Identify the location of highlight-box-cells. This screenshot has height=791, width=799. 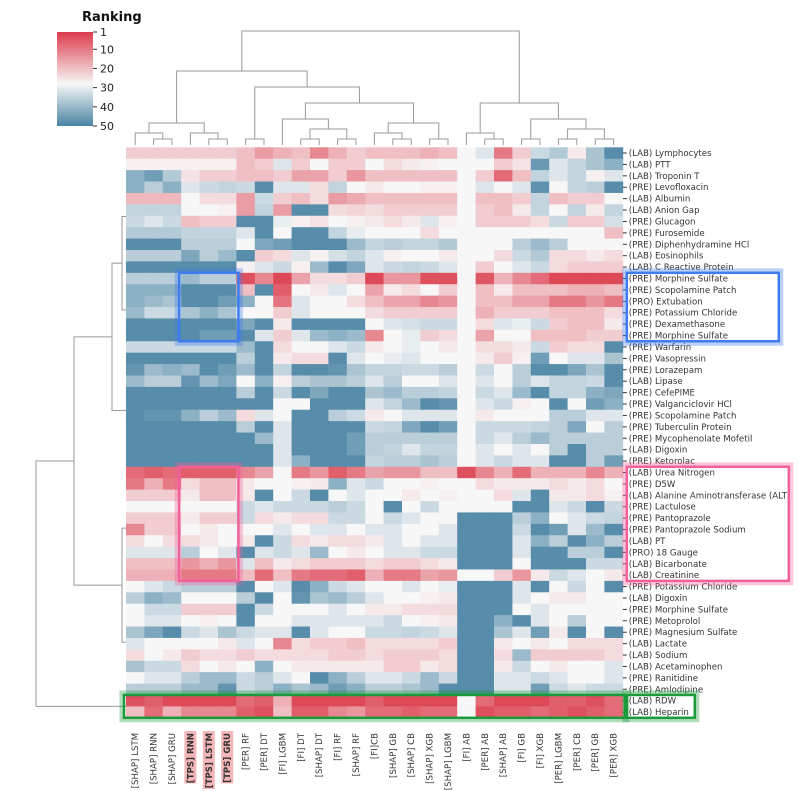
(208, 307).